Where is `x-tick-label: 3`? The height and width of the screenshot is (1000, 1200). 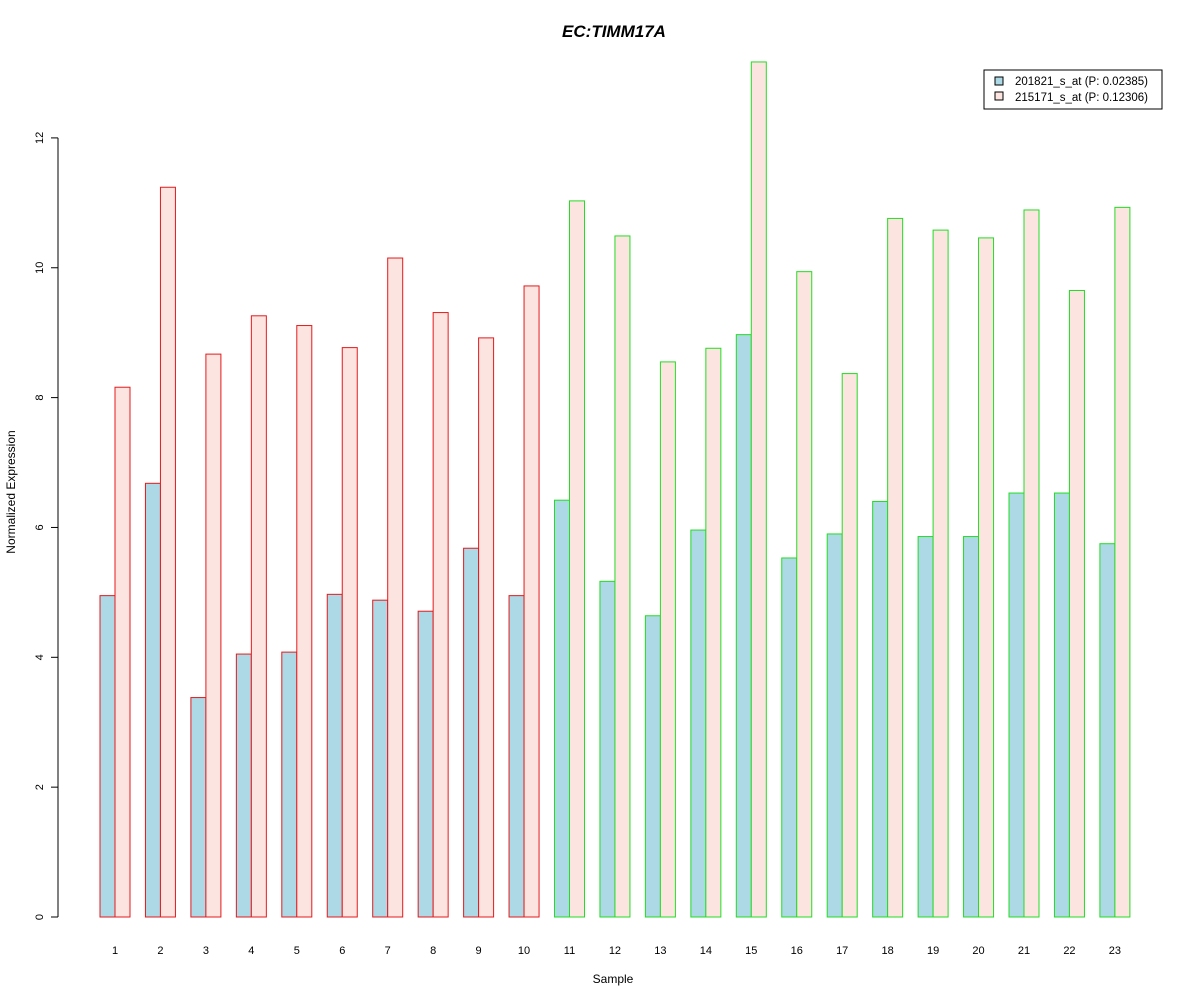
x-tick-label: 3 is located at coordinates (206, 951).